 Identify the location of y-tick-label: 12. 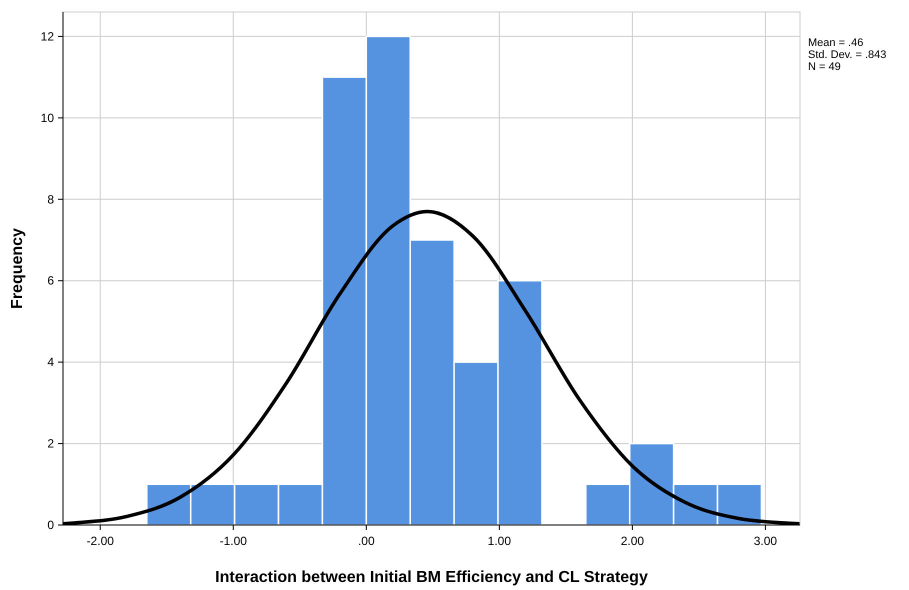
(47, 36).